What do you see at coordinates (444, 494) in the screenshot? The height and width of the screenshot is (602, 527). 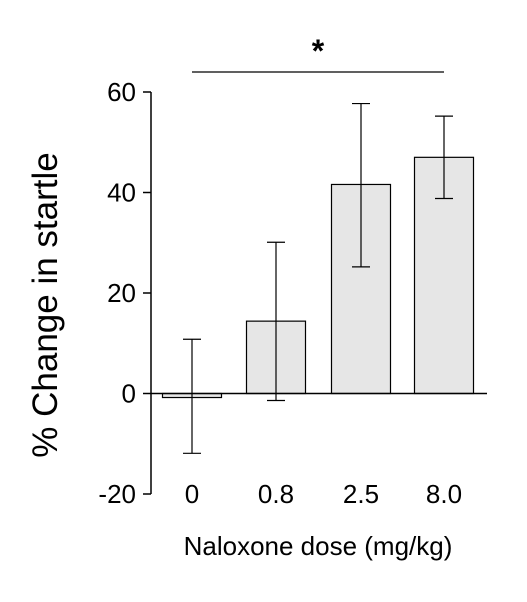 I see `x-tick-label: 8.0` at bounding box center [444, 494].